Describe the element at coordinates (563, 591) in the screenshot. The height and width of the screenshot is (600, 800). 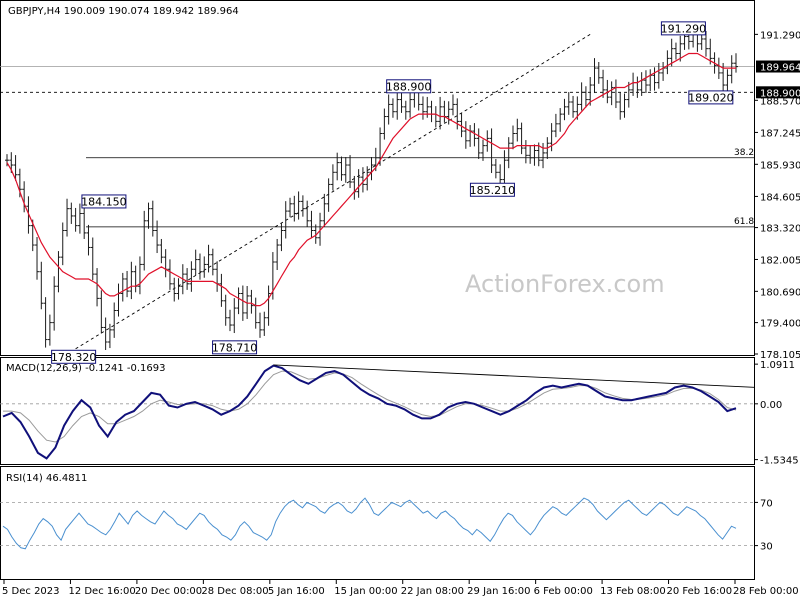
I see `x-tick-label: 6 Feb 00:00` at that location.